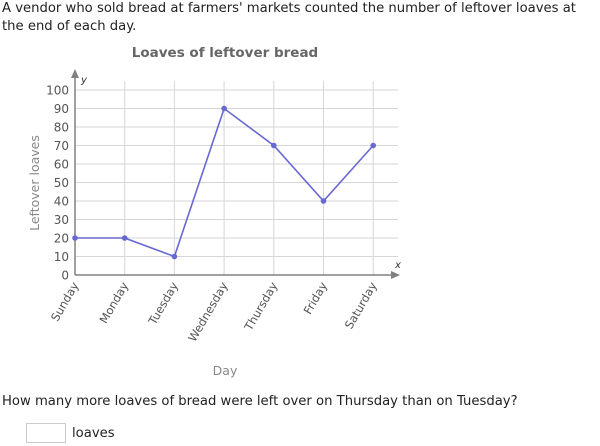 The image size is (600, 446). Describe the element at coordinates (61, 109) in the screenshot. I see `y-tick-label: 90` at that location.